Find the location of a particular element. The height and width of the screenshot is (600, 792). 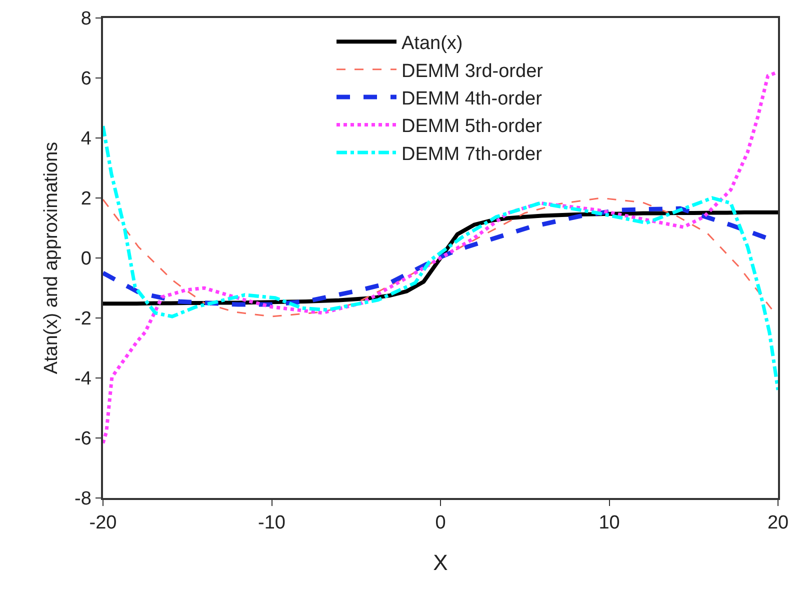

y-tick-label: 0 is located at coordinates (86, 259).